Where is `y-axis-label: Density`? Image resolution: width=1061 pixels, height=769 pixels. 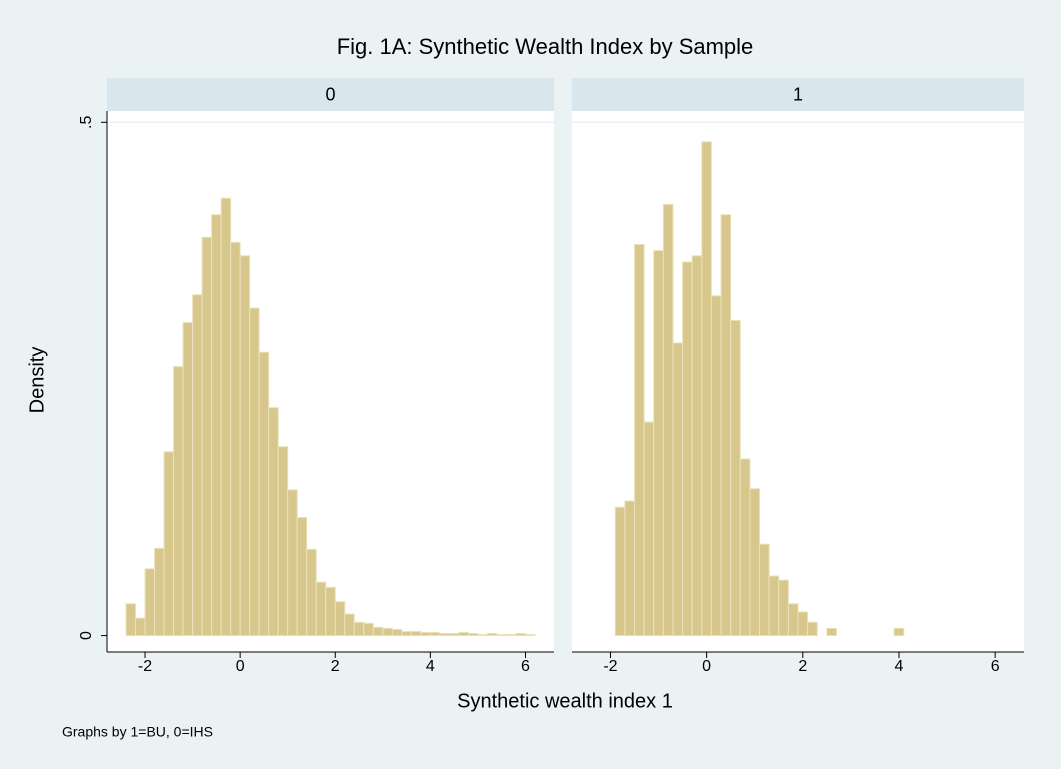 y-axis-label: Density is located at coordinates (37, 380).